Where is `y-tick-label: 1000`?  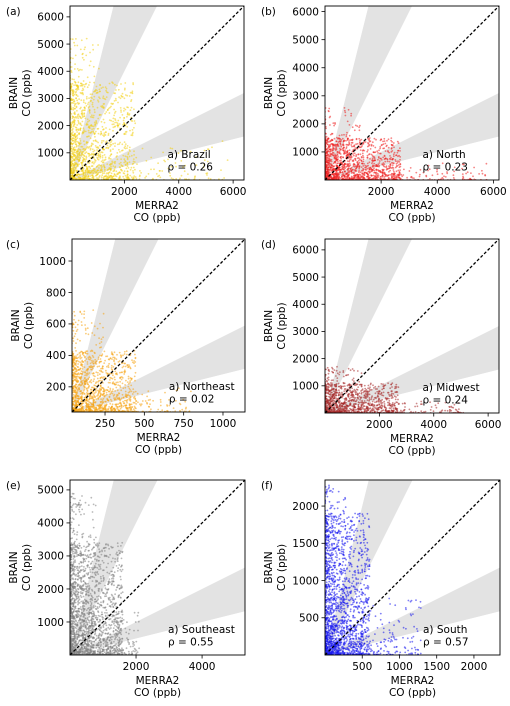 y-tick-label: 1000 is located at coordinates (52, 262).